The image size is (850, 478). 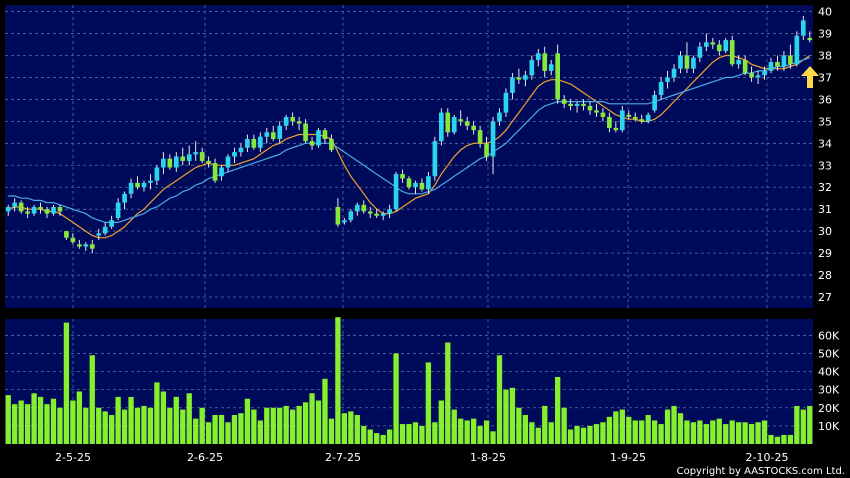 What do you see at coordinates (829, 426) in the screenshot?
I see `volume-tick-label: 10K` at bounding box center [829, 426].